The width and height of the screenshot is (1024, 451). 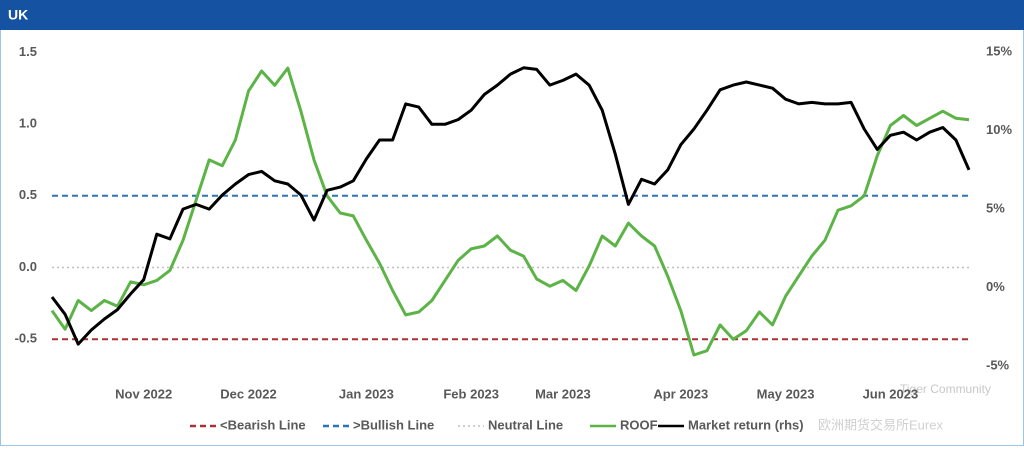 I want to click on tick-label: -0.5, so click(x=26, y=338).